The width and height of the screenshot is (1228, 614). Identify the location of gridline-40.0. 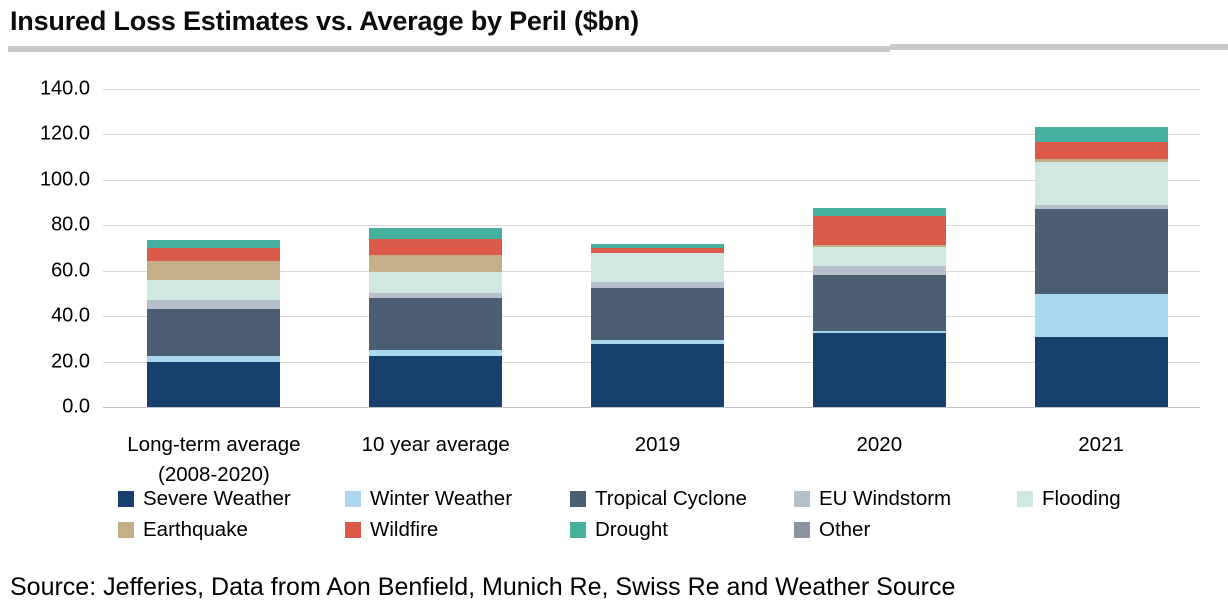
(651, 317).